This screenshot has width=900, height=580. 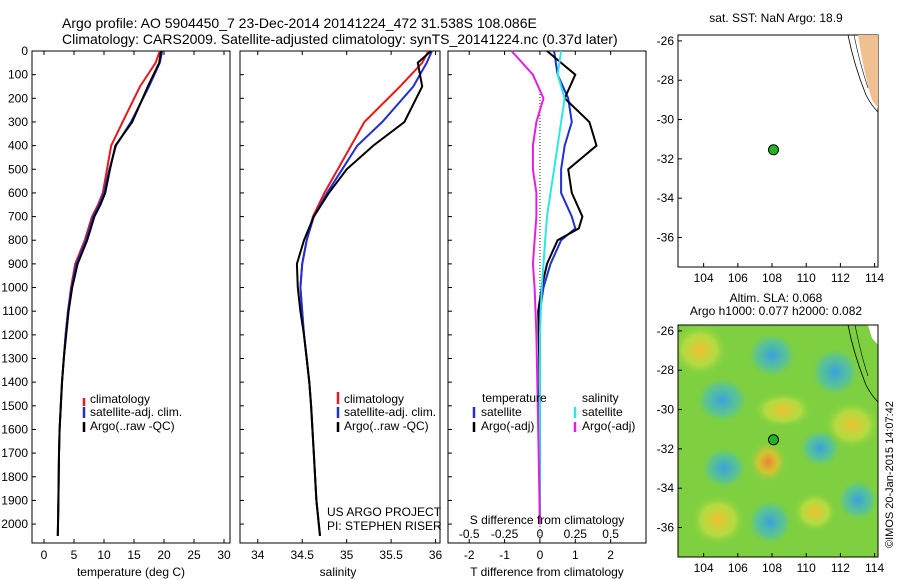 What do you see at coordinates (602, 412) in the screenshot?
I see `diff-legend-label-s-satellite: satellite` at bounding box center [602, 412].